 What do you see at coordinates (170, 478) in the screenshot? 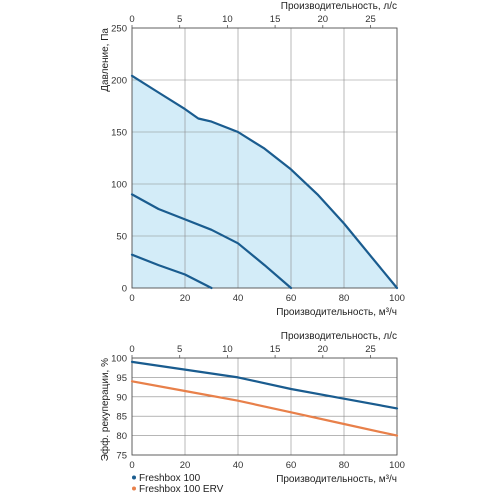
I see `legend-label: Freshbox 100` at bounding box center [170, 478].